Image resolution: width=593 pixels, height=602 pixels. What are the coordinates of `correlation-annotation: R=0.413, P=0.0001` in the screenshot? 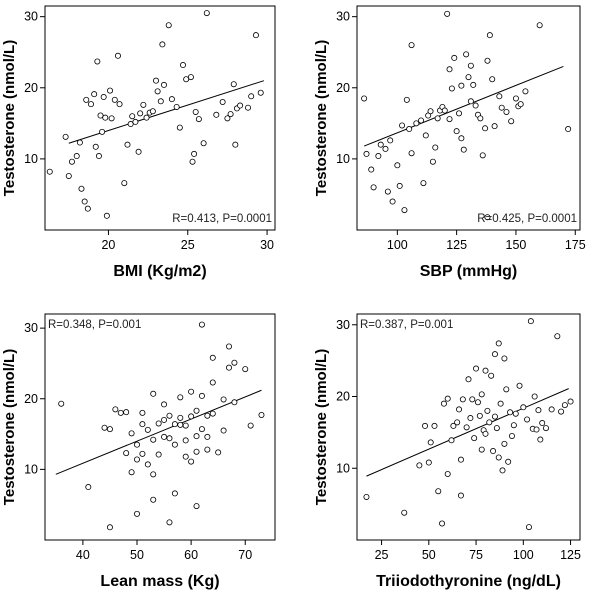 It's located at (222, 219).